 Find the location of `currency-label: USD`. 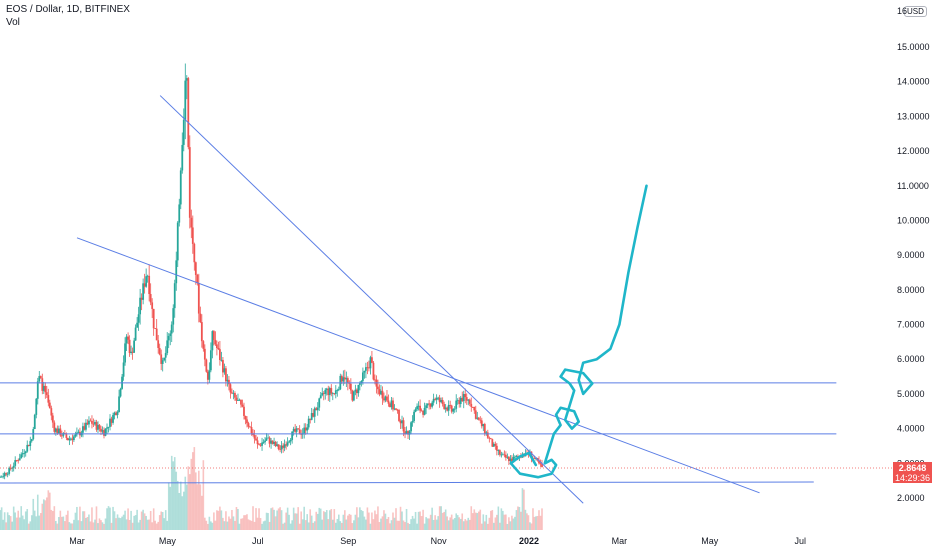

currency-label: USD is located at coordinates (915, 11).